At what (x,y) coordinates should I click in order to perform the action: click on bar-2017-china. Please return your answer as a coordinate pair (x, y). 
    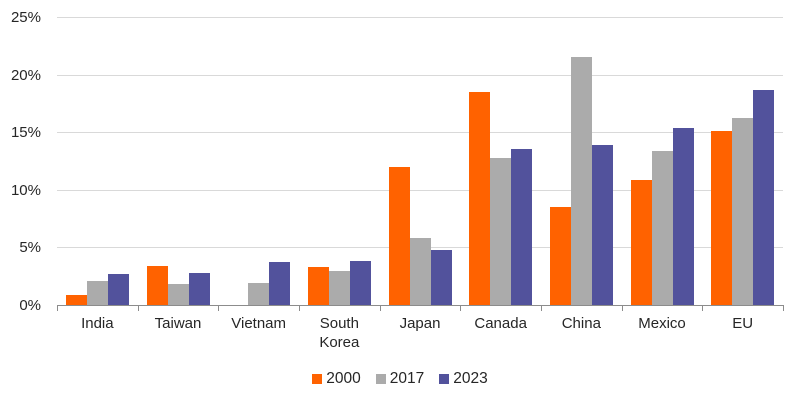
    Looking at the image, I should click on (581, 180).